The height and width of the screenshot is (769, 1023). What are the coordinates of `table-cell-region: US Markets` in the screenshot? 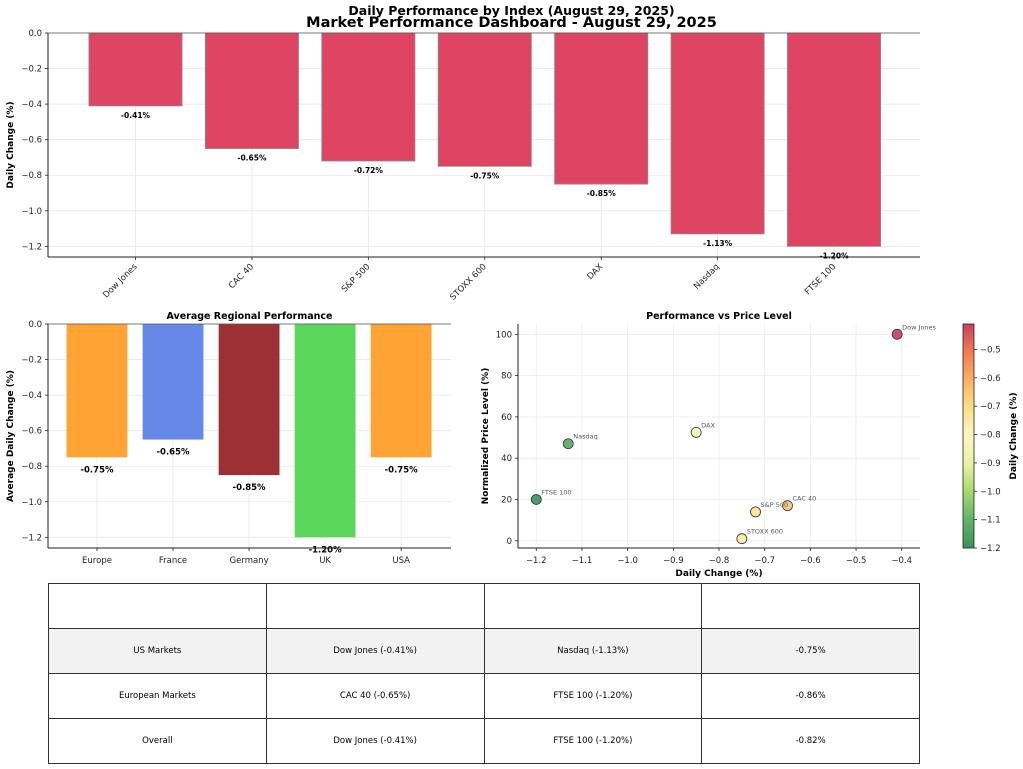 It's located at (157, 651).